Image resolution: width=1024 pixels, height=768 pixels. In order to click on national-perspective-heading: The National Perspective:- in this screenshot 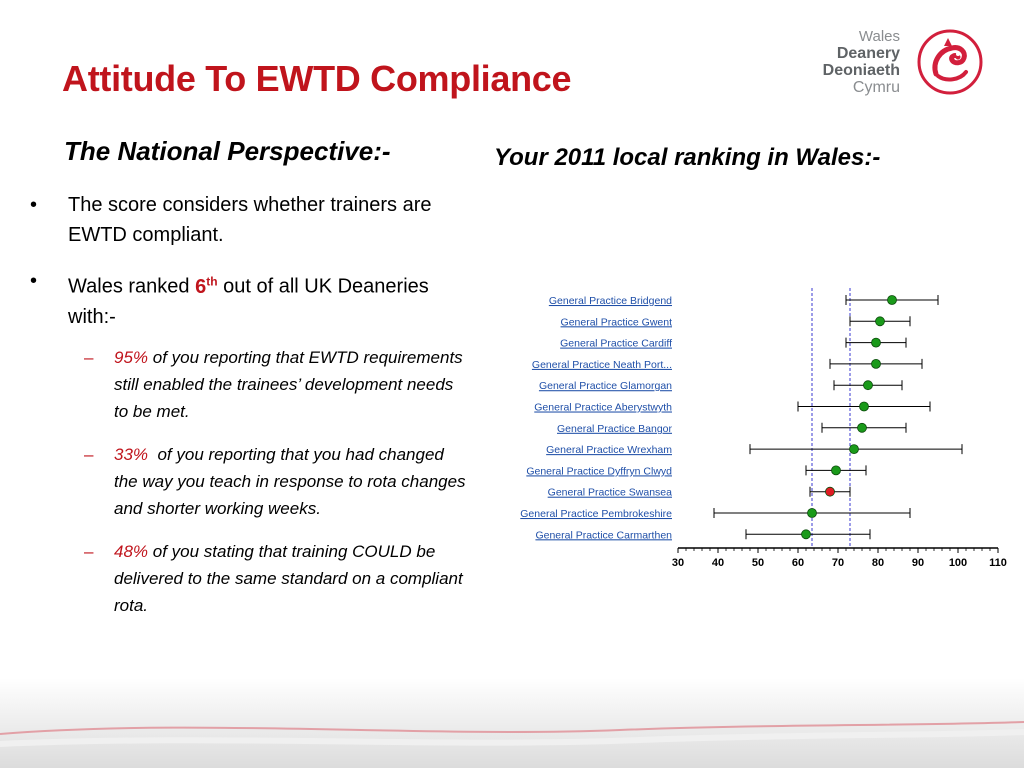, I will do `click(227, 151)`.